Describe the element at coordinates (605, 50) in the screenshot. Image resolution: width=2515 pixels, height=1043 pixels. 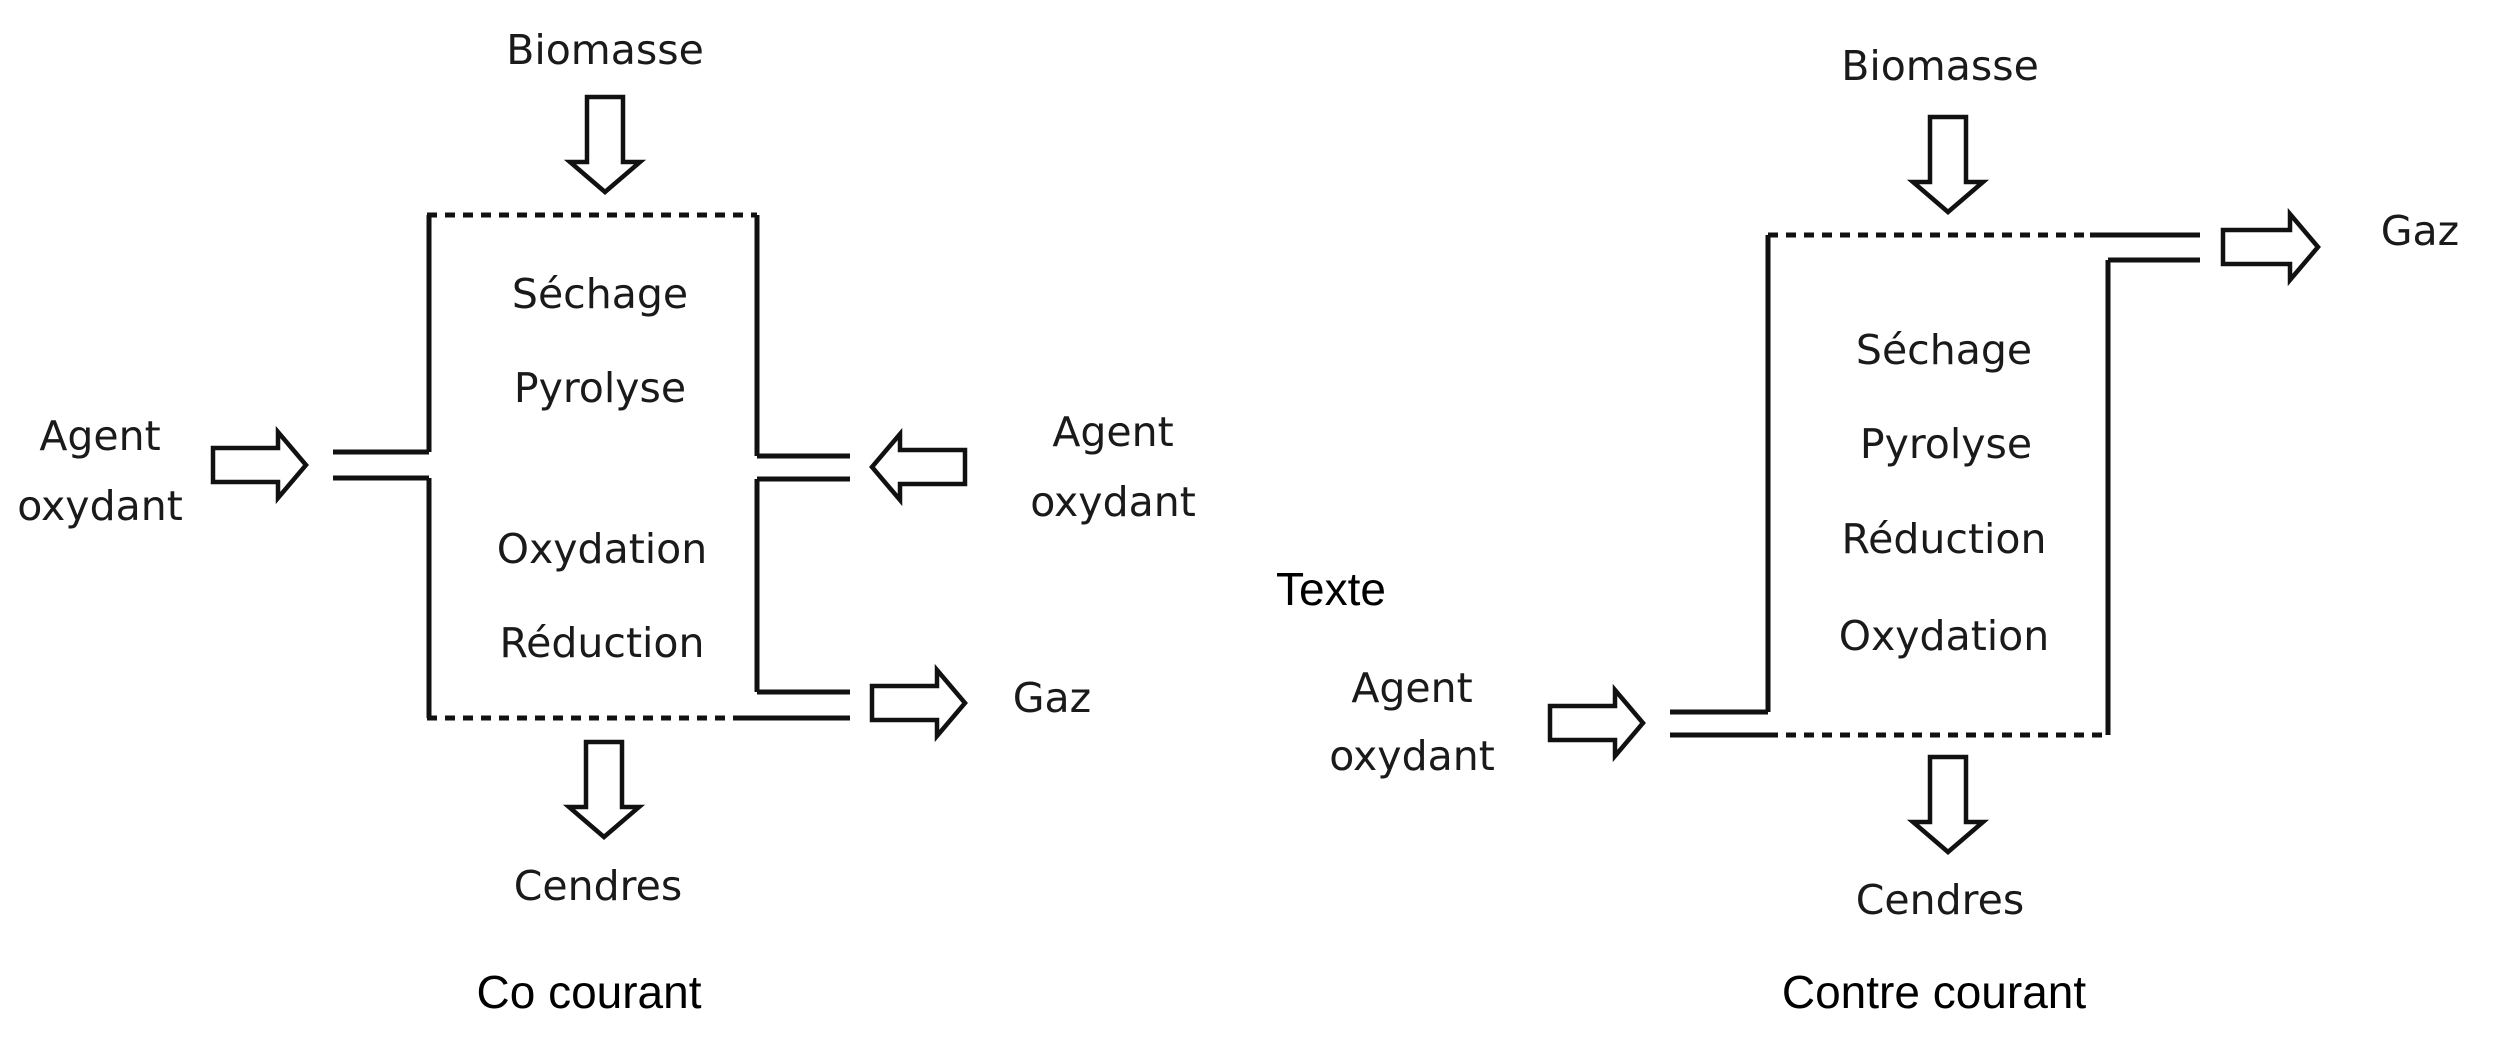
I see `biomass-label-left: Biomasse` at that location.